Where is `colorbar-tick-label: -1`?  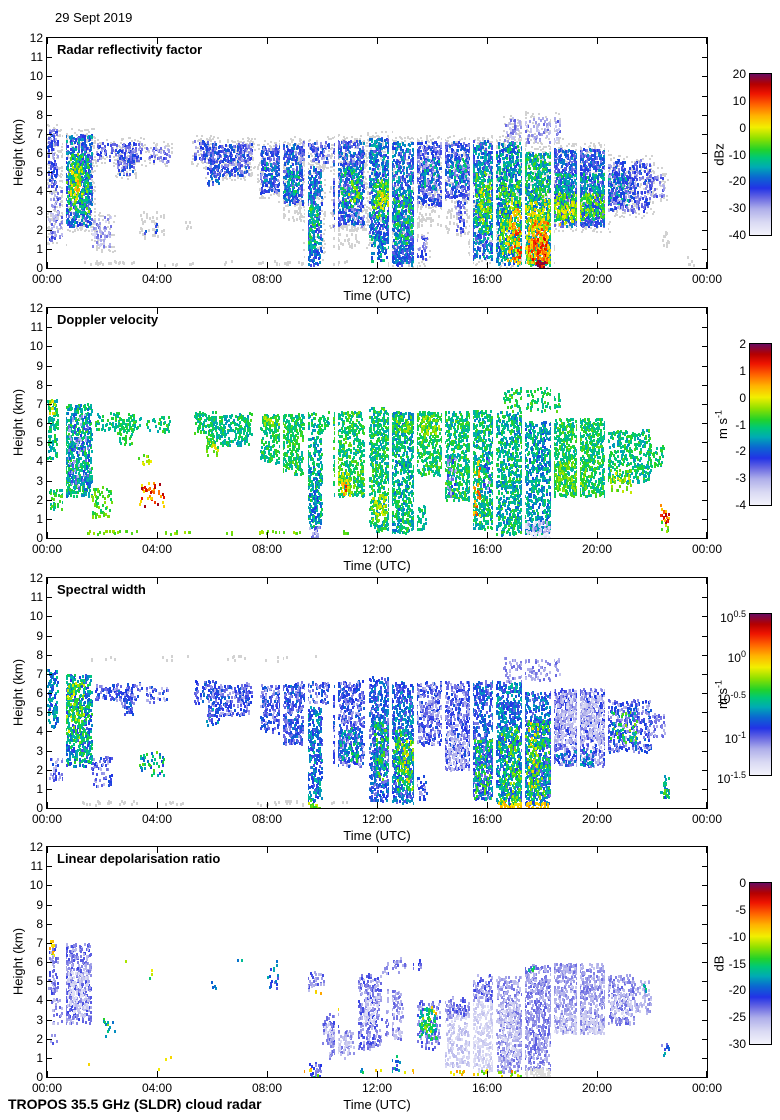 colorbar-tick-label: -1 is located at coordinates (740, 424).